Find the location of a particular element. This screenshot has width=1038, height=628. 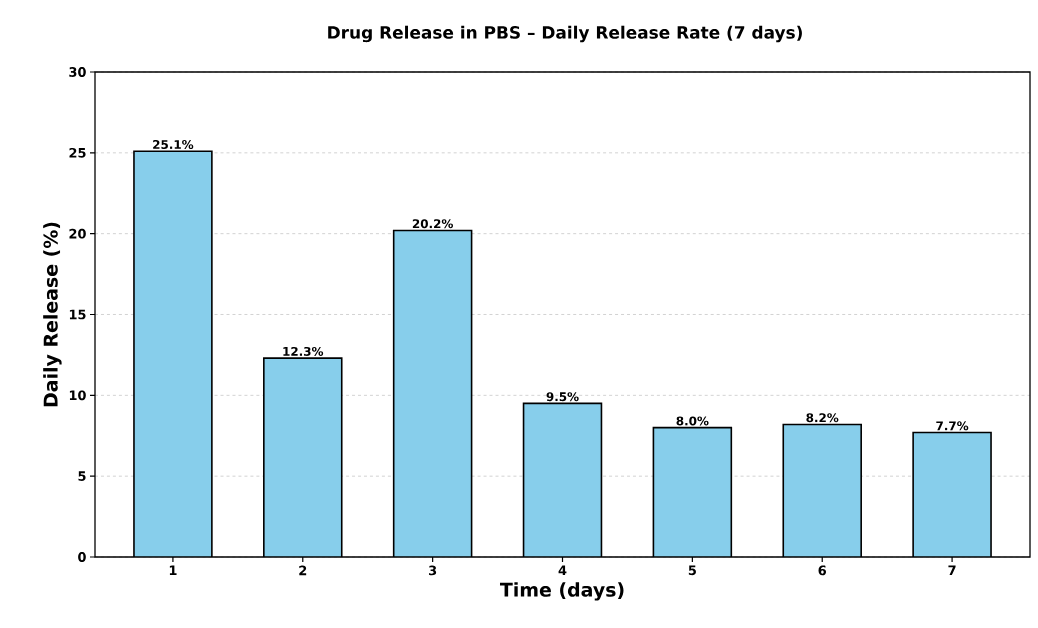

data-label: 25.1% is located at coordinates (173, 144).